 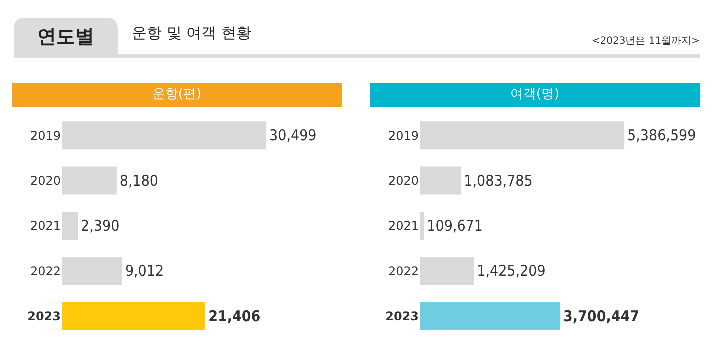 What do you see at coordinates (139, 181) in the screenshot?
I see `data-label: 8,180` at bounding box center [139, 181].